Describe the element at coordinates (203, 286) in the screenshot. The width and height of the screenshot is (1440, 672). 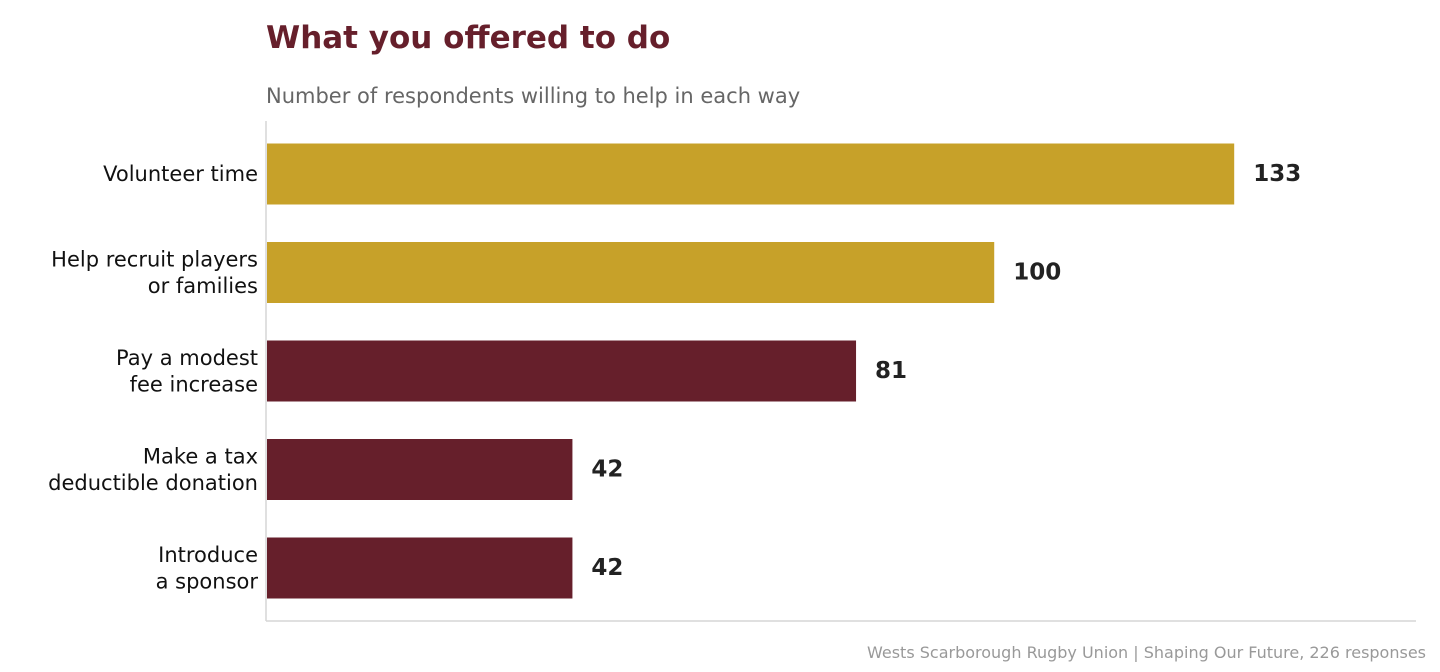
I see `category-label-line: or families` at that location.